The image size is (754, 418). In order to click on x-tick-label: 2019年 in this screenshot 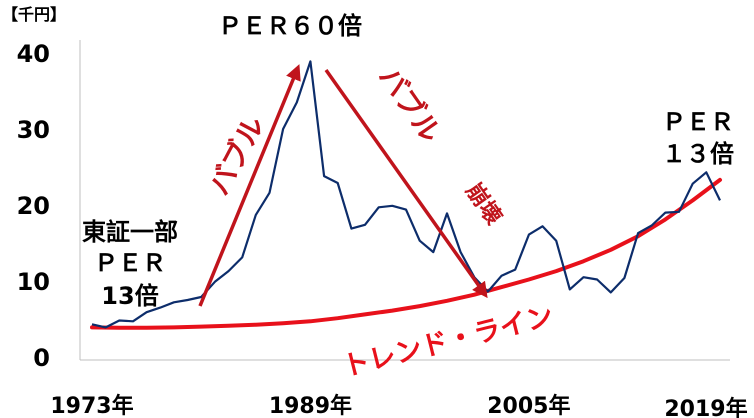, I will do `click(705, 407)`.